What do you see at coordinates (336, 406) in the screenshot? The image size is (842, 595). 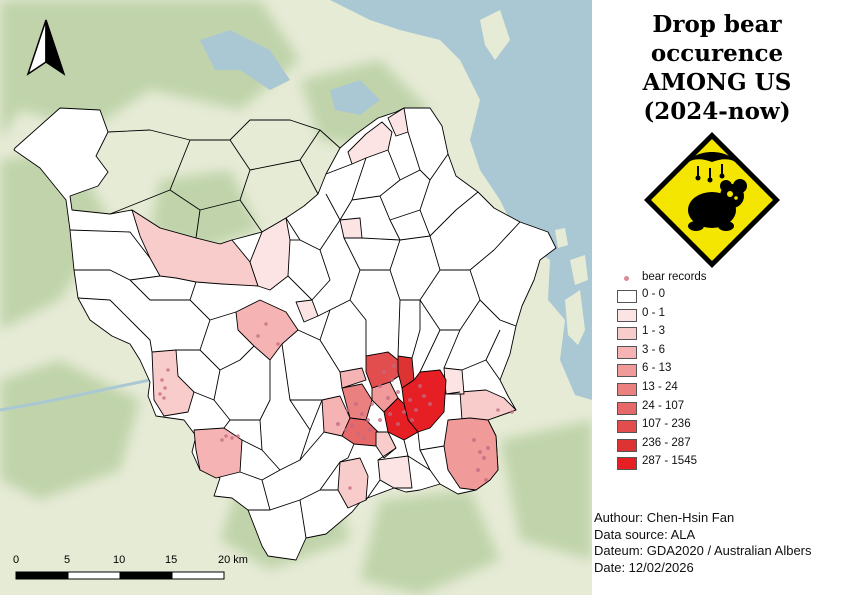 I see `bear-record-points` at bounding box center [336, 406].